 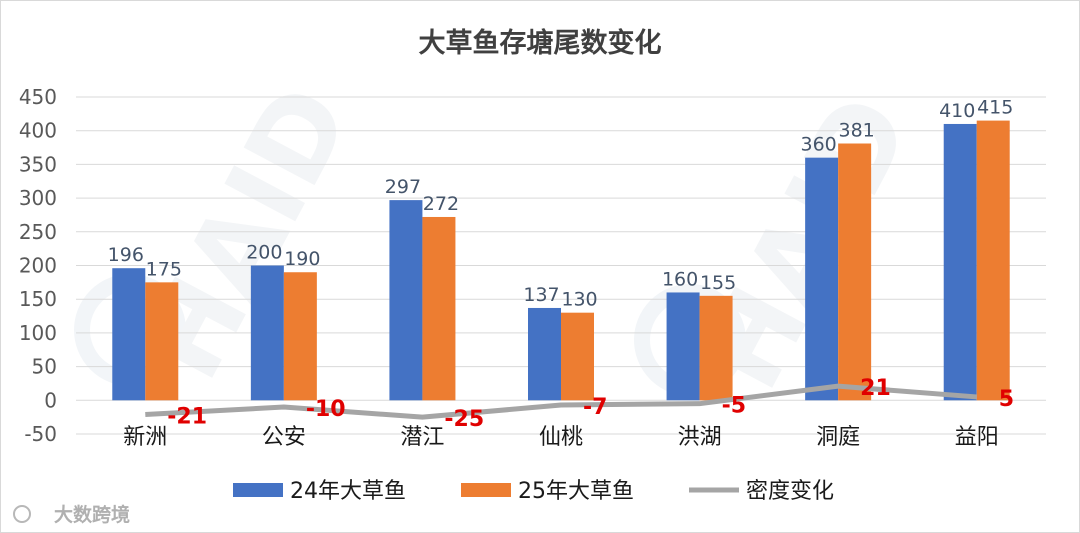 I want to click on density-line, so click(x=561, y=401).